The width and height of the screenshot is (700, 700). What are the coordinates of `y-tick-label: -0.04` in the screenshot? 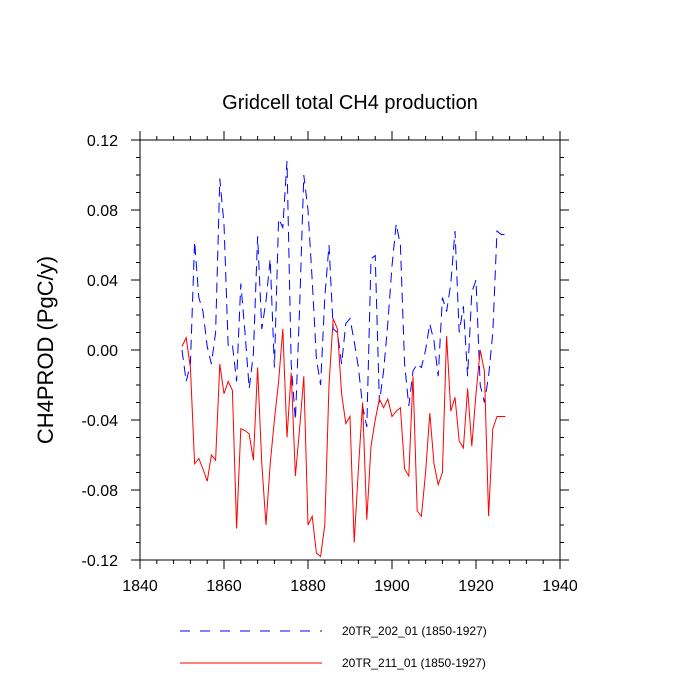 It's located at (100, 421).